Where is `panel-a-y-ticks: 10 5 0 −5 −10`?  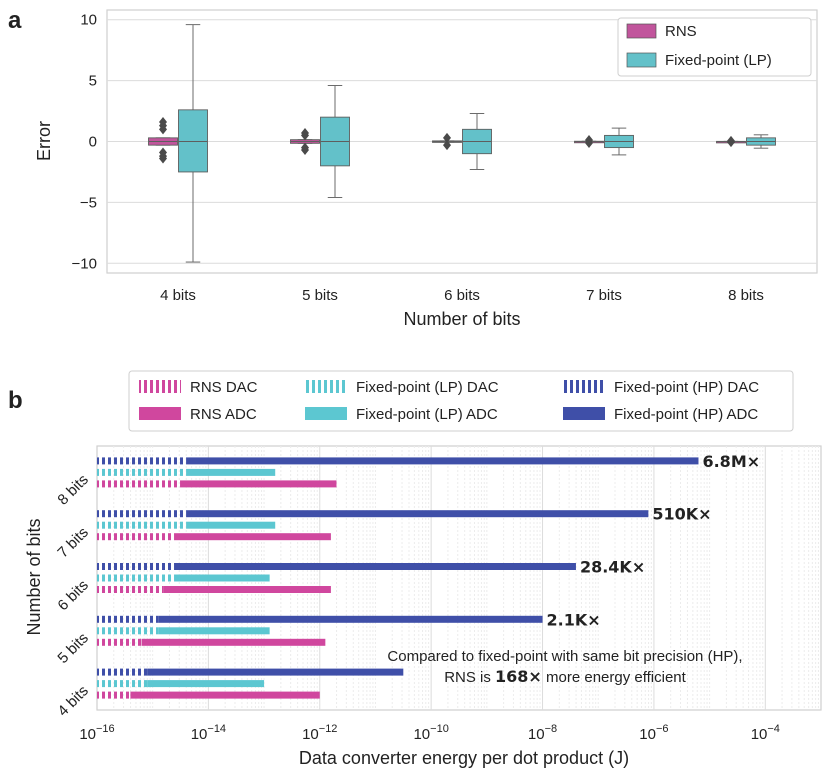 panel-a-y-ticks: 10 5 0 −5 −10 is located at coordinates (84, 142).